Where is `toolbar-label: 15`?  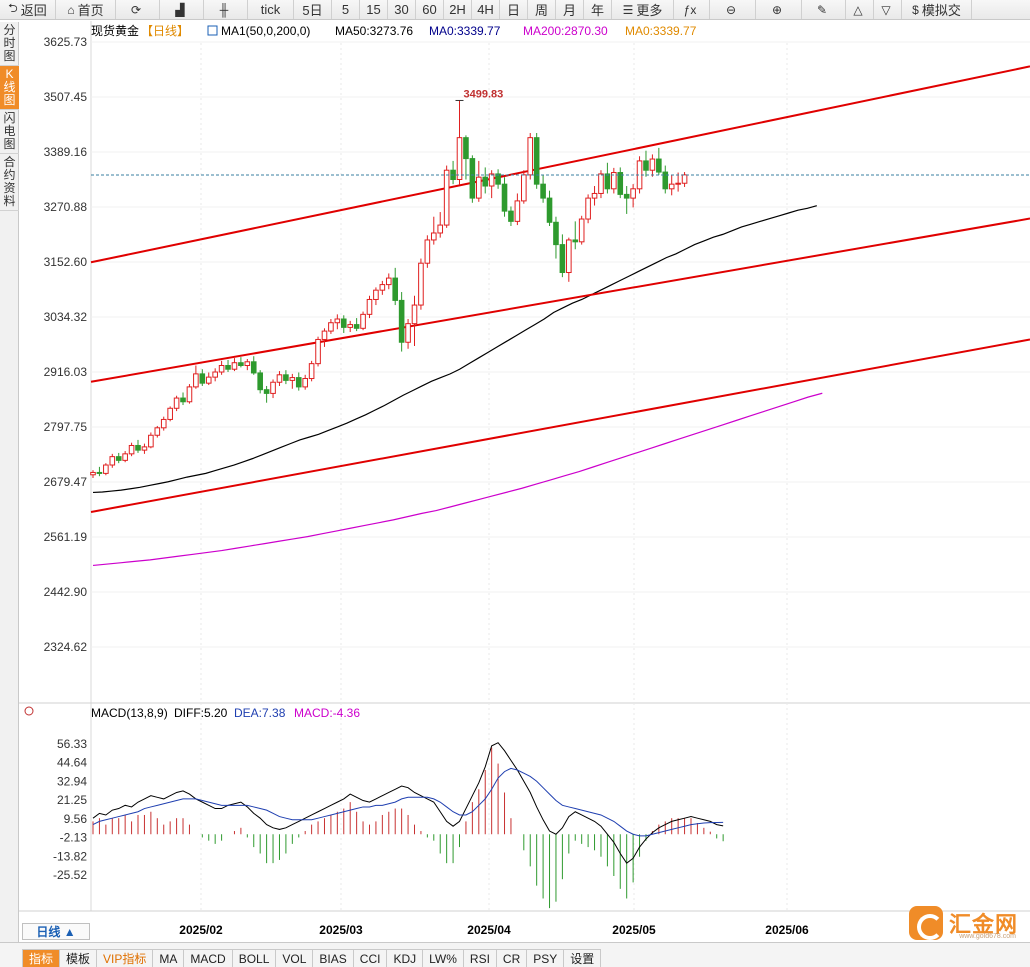
toolbar-label: 15 is located at coordinates (373, 9).